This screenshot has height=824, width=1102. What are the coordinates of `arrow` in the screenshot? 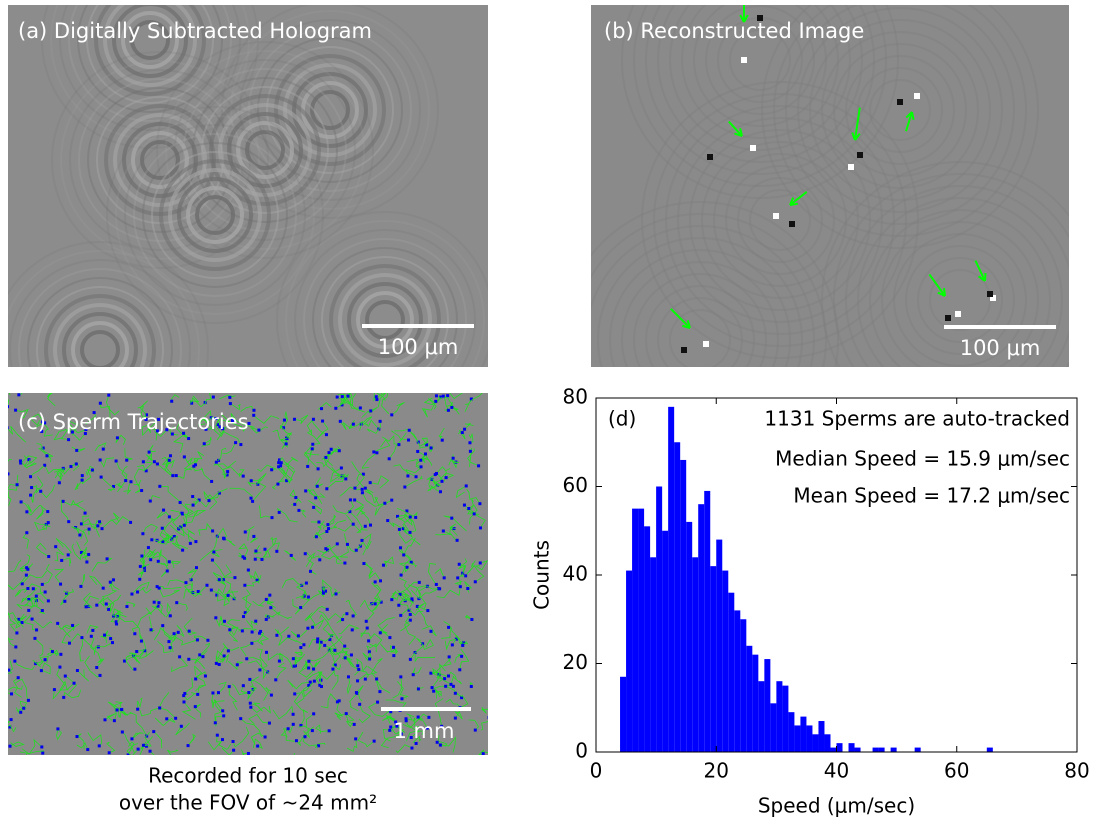 It's located at (857, 124).